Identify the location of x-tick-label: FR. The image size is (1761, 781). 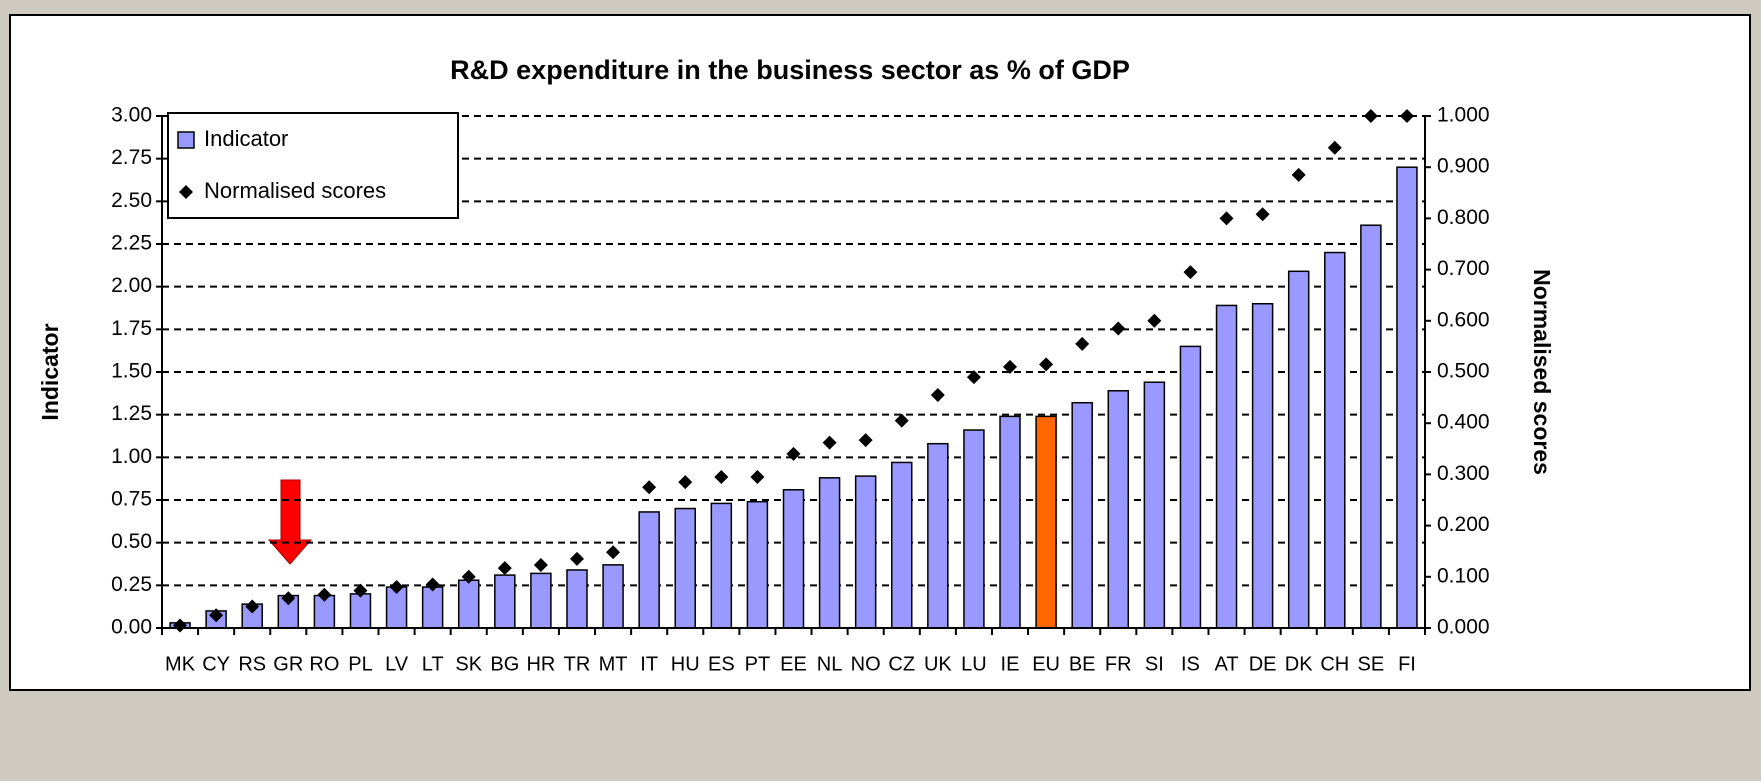
(1118, 664).